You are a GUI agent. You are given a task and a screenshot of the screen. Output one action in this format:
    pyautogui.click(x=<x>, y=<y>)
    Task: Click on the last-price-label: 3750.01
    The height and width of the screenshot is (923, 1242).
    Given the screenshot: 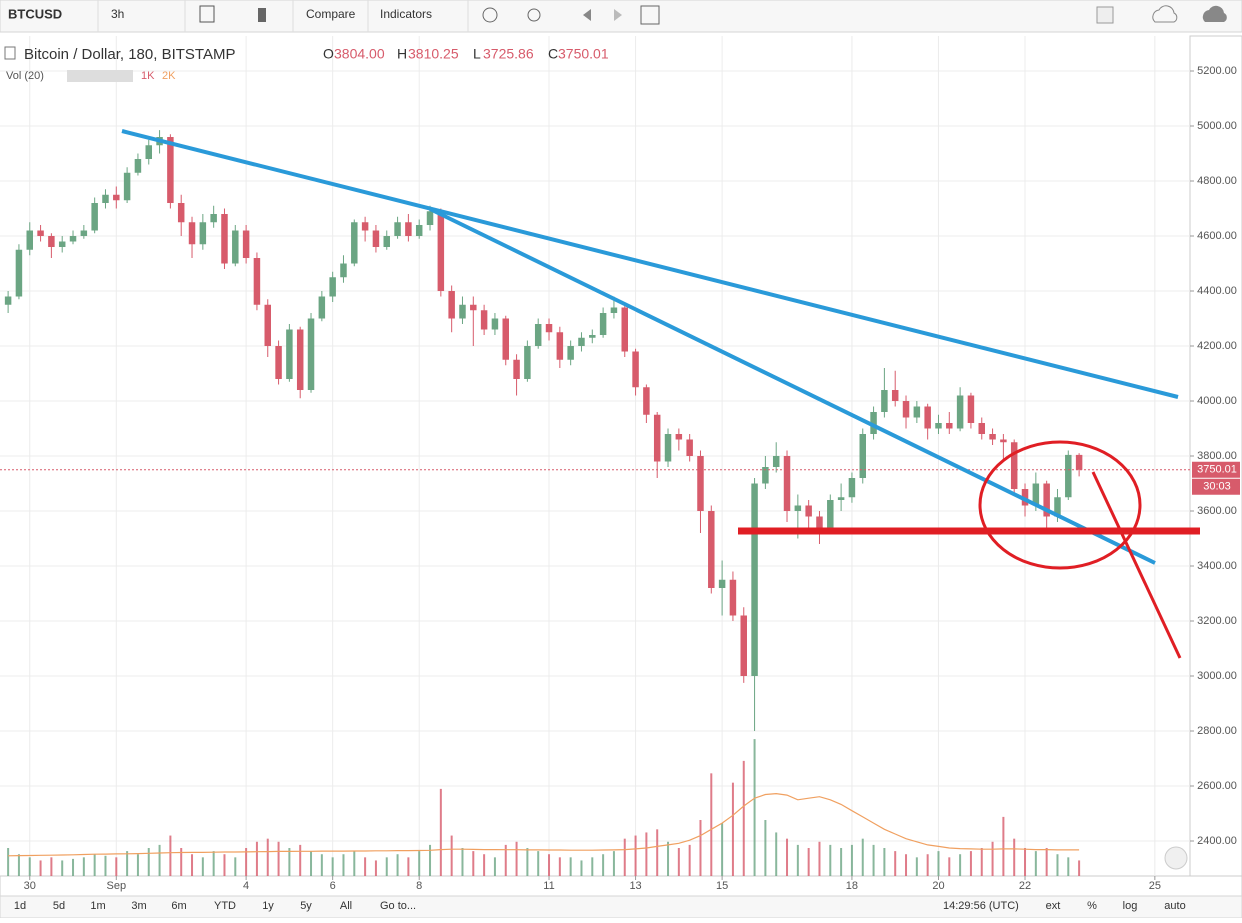 What is the action you would take?
    pyautogui.click(x=1217, y=470)
    